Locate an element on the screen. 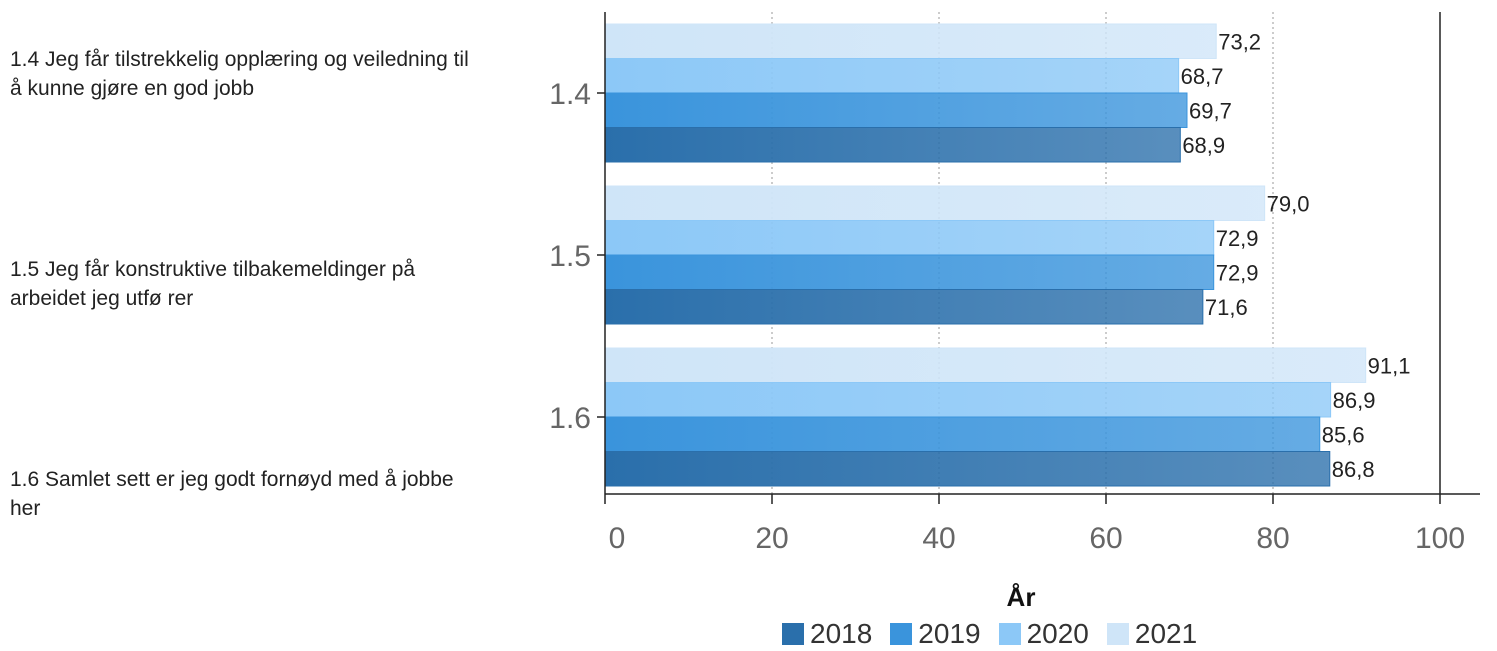 Image resolution: width=1497 pixels, height=651 pixels. legend-label-2020: 2020 is located at coordinates (1057, 633).